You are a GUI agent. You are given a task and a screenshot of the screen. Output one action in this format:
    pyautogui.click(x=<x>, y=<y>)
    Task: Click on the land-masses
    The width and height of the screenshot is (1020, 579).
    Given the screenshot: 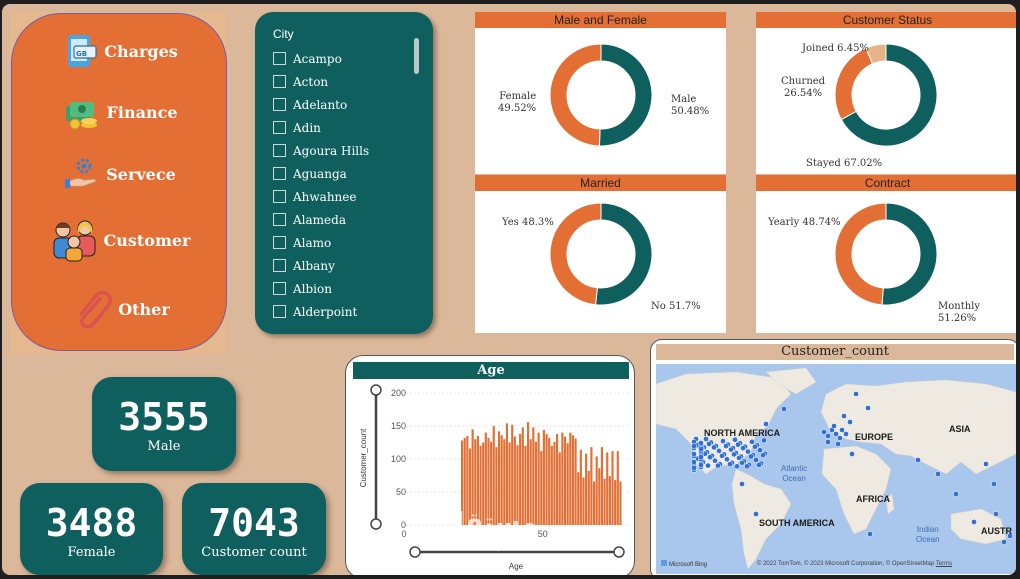 What is the action you would take?
    pyautogui.click(x=836, y=468)
    